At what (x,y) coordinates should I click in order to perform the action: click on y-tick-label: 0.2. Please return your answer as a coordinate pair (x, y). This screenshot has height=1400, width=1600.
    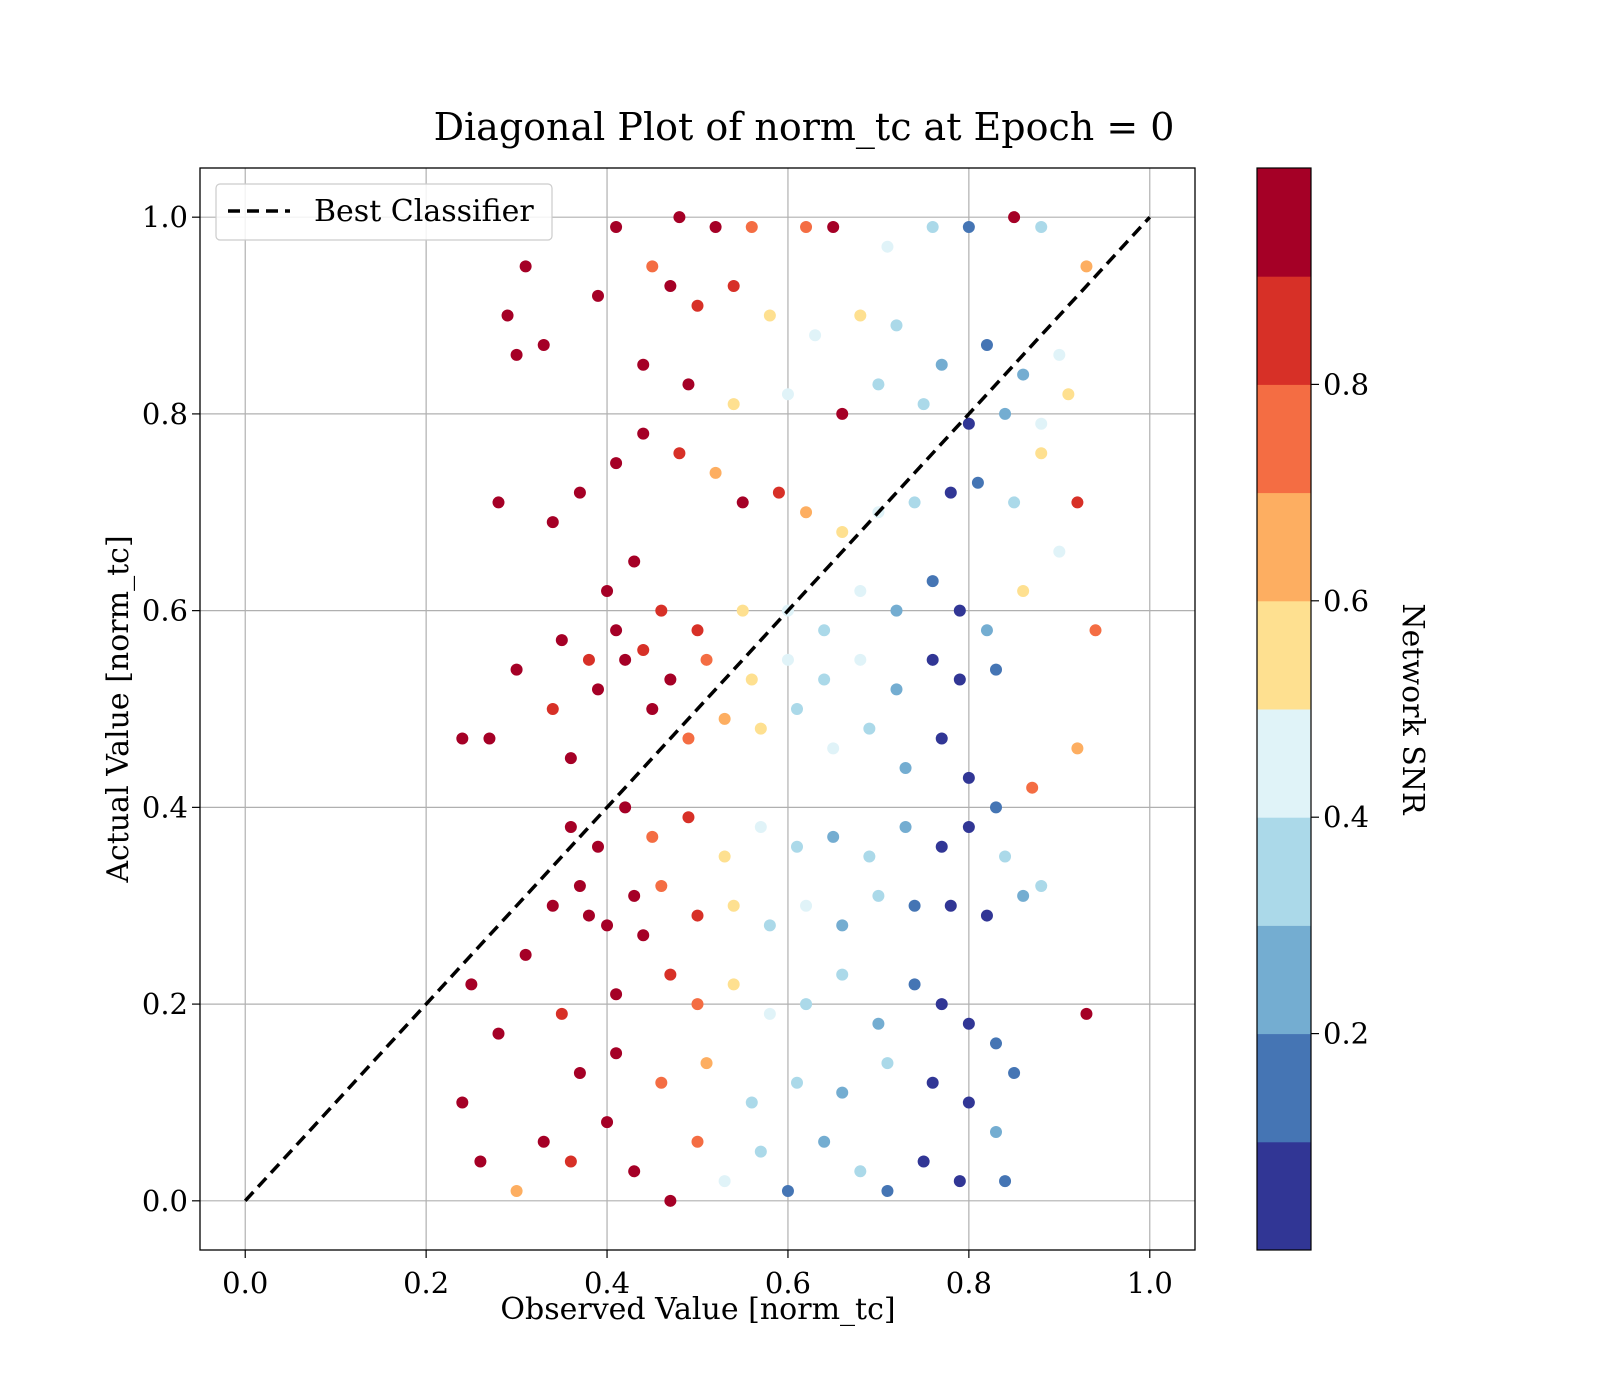
    Looking at the image, I should click on (165, 1004).